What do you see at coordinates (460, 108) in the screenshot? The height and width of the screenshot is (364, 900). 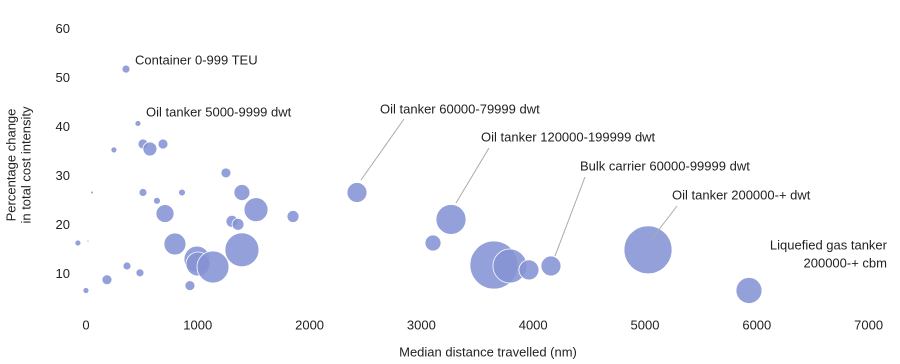 I see `annotation: Oil tanker 60000-79999 dwt` at bounding box center [460, 108].